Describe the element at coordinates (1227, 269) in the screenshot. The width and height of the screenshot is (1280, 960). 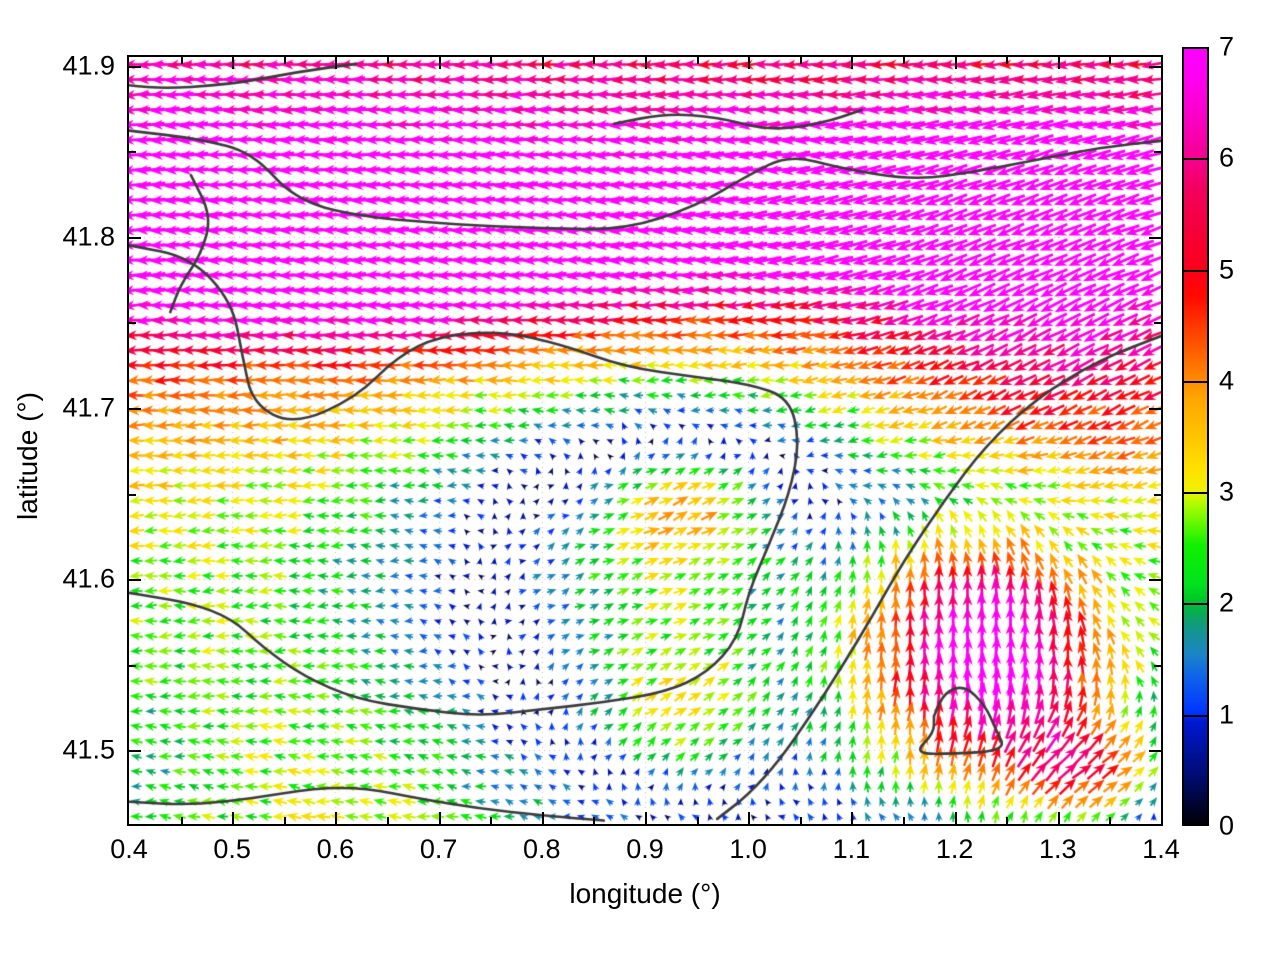
I see `colorbar-tick-label: 5` at that location.